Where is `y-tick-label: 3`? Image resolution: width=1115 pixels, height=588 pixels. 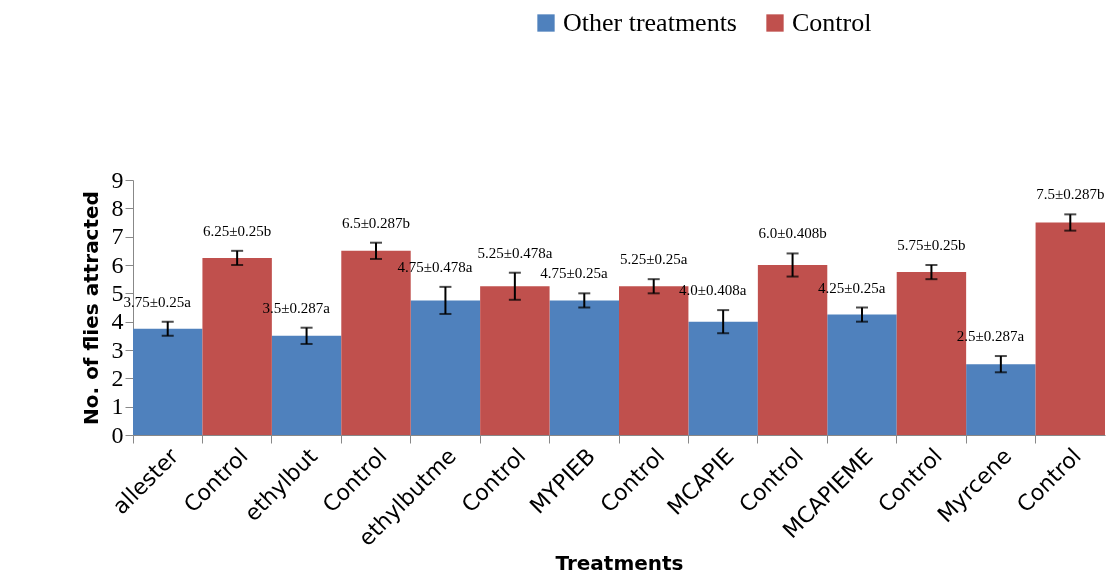
y-tick-label: 3 is located at coordinates (117, 349).